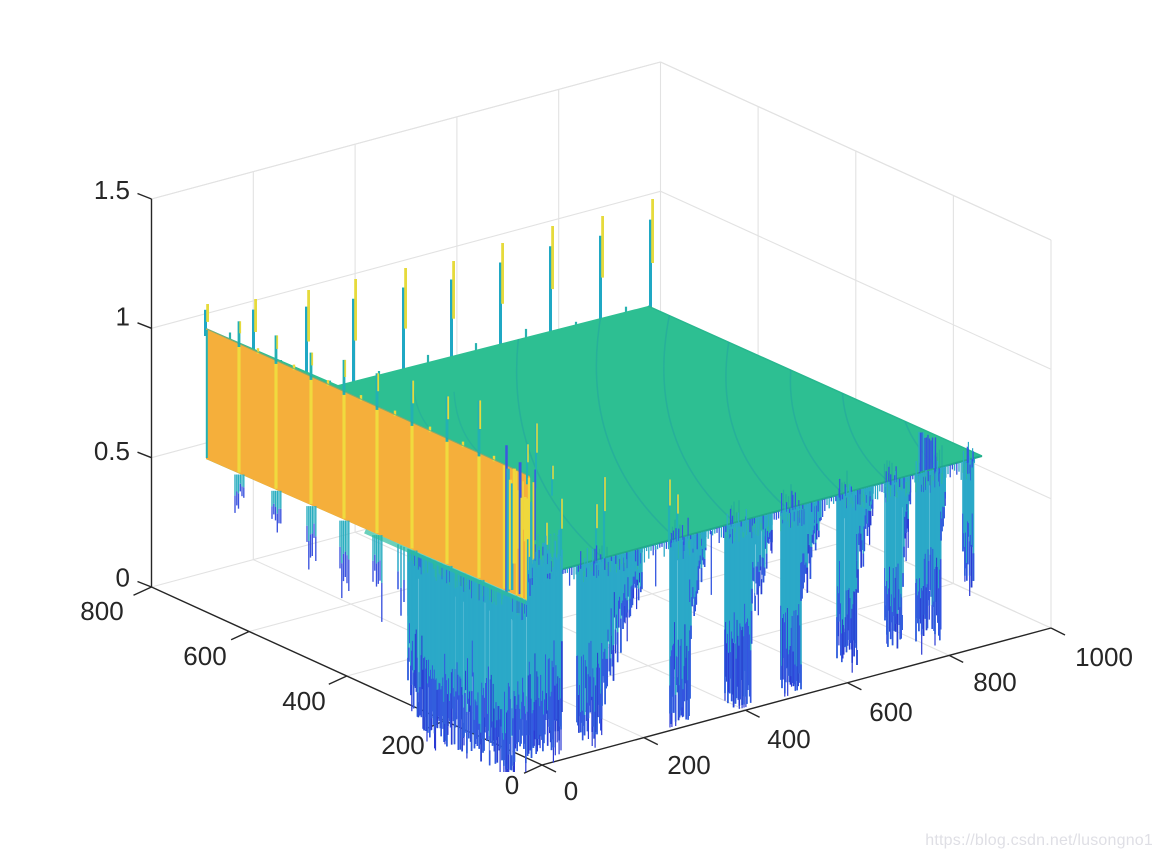 Image resolution: width=1162 pixels, height=859 pixels. I want to click on svg-text: 1000, so click(1104, 657).